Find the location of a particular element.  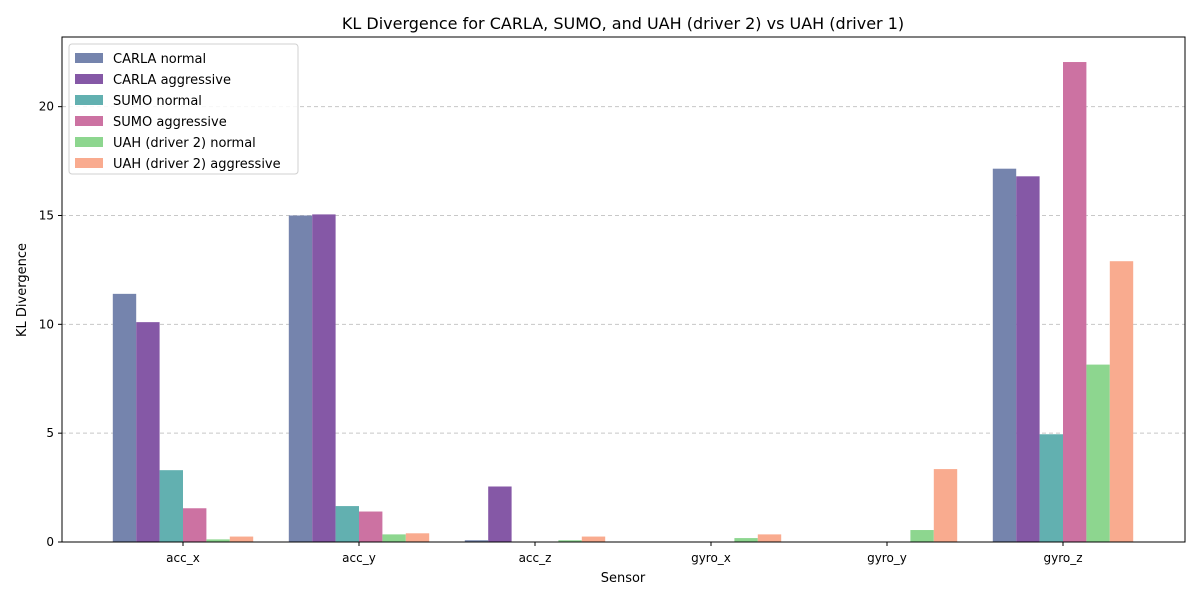

y-tick-label: 10 is located at coordinates (46, 324).